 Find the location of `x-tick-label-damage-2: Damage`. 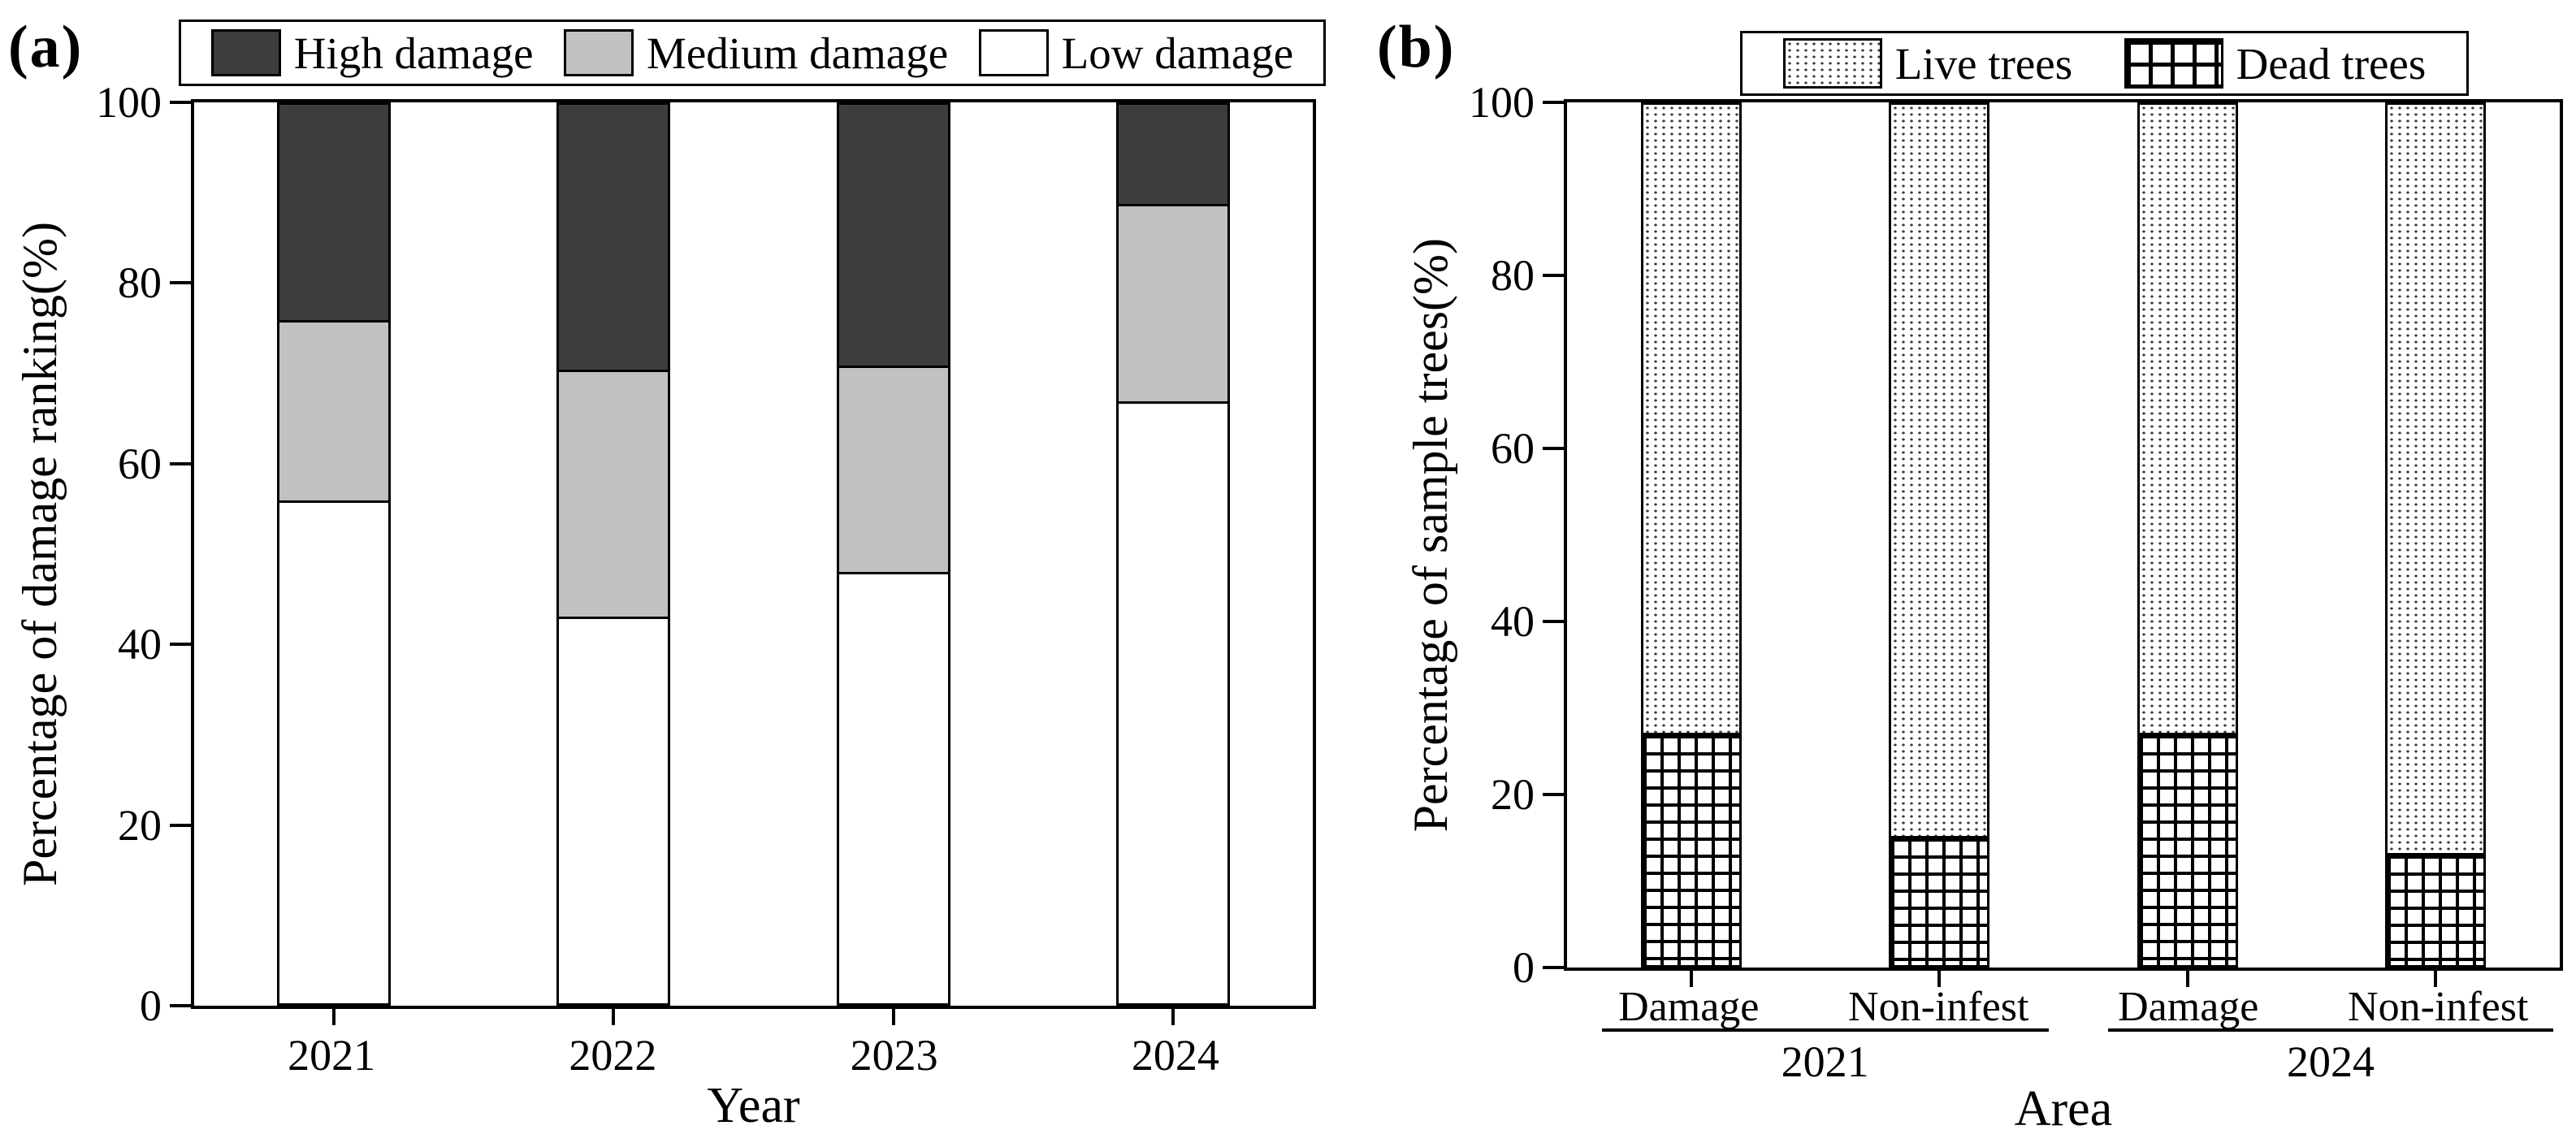

x-tick-label-damage-2: Damage is located at coordinates (2188, 1007).